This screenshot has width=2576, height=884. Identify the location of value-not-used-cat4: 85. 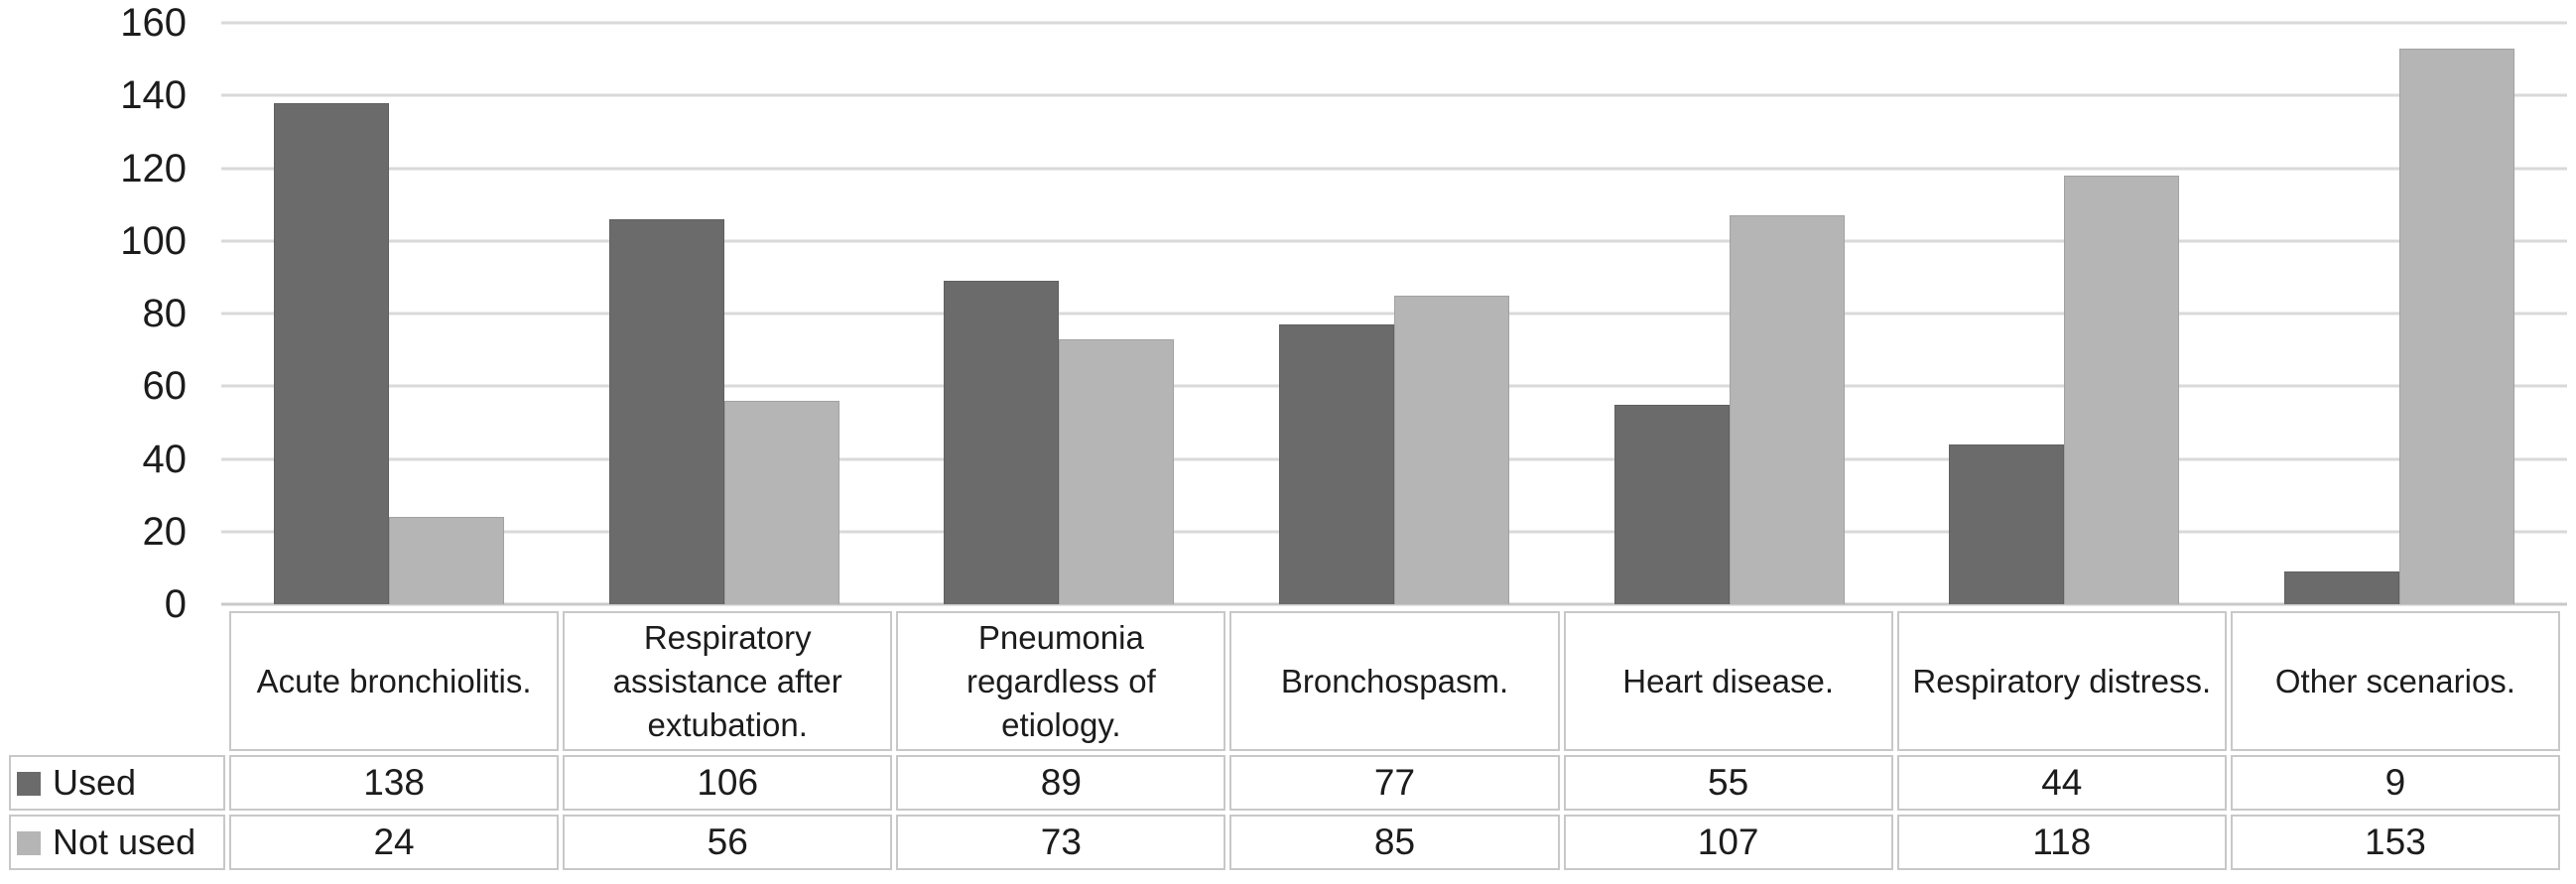
(1395, 842).